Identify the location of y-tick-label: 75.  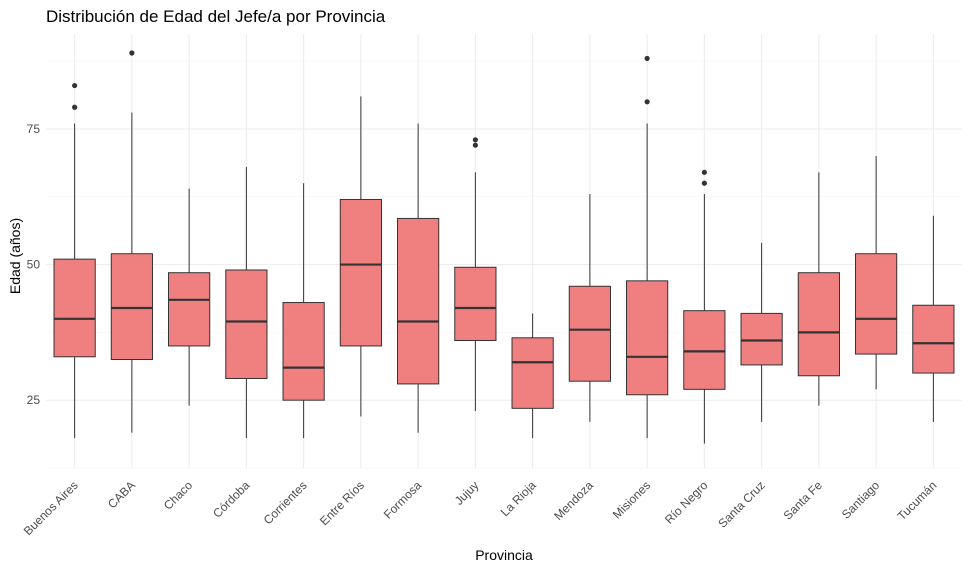
(34, 129).